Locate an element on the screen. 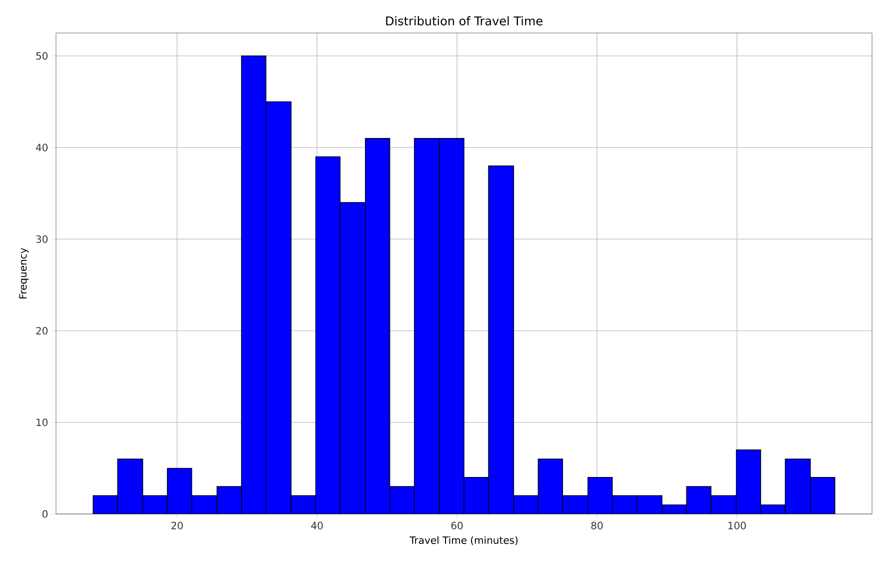 The height and width of the screenshot is (567, 873). chart-title: Distribution of Travel Time is located at coordinates (464, 21).